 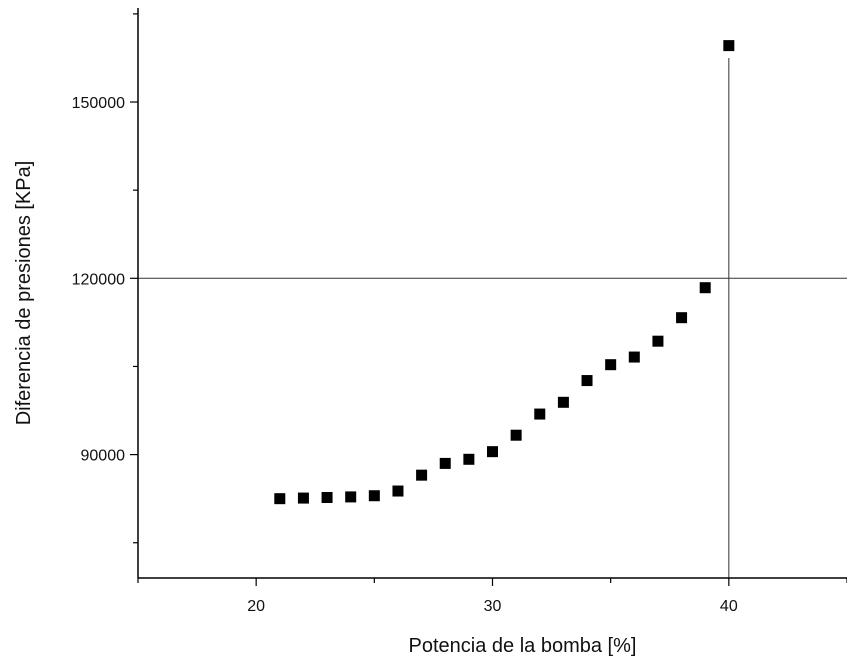 What do you see at coordinates (729, 606) in the screenshot?
I see `x-tick-label: 40` at bounding box center [729, 606].